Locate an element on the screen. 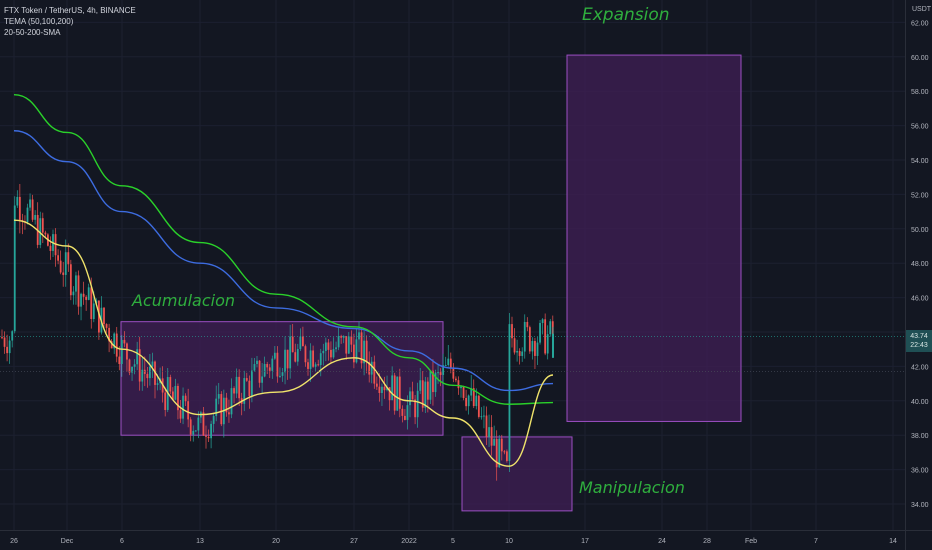  x-tick-label: 17 is located at coordinates (585, 541).